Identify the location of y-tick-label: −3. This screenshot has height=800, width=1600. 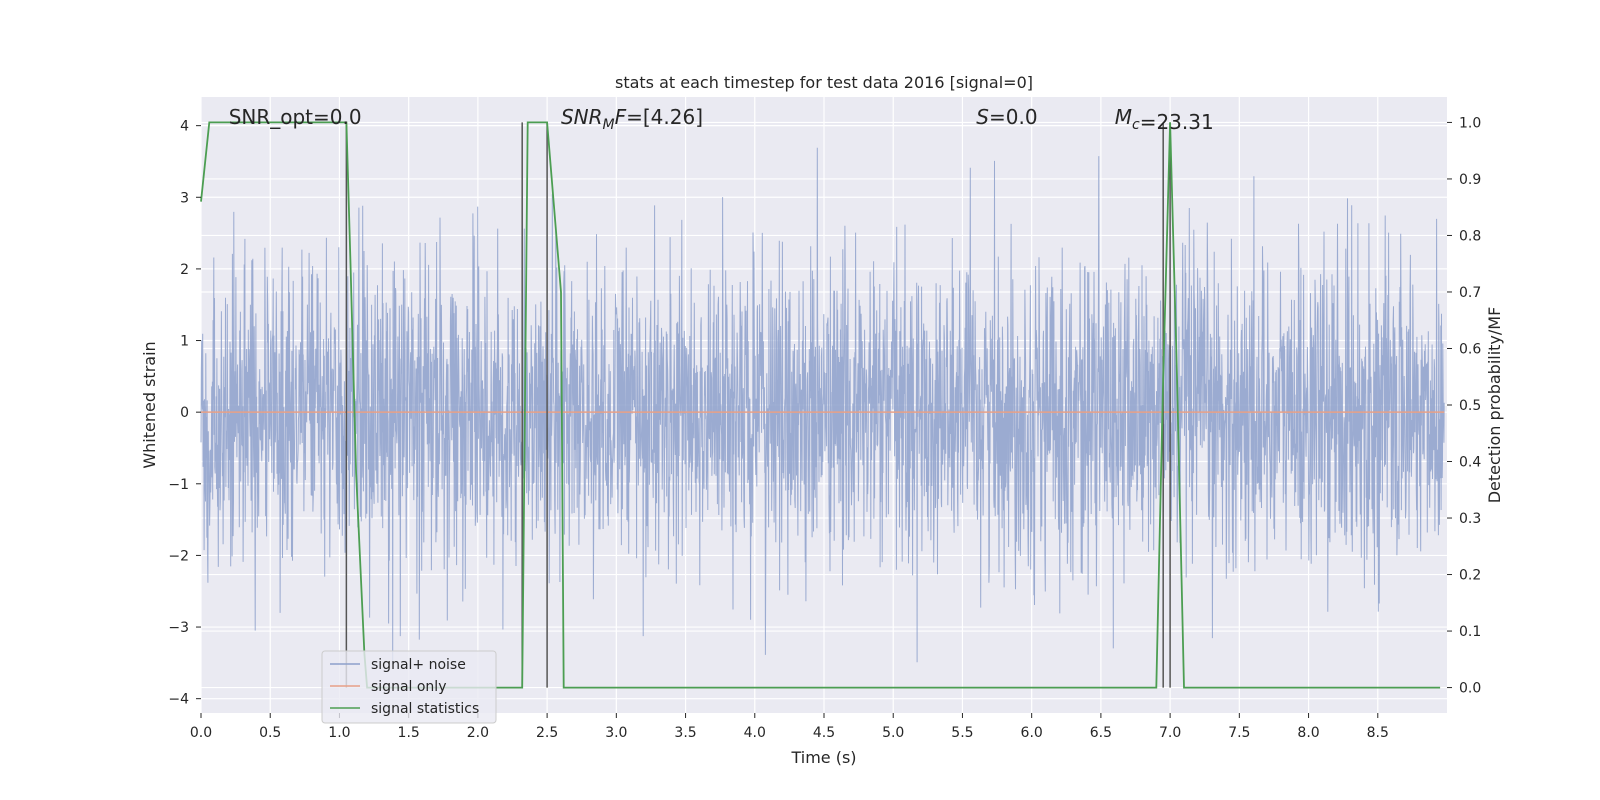
(178, 628).